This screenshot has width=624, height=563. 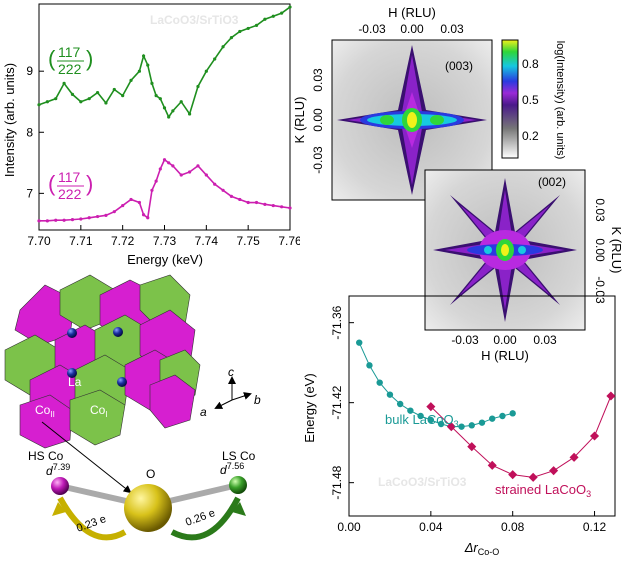 I want to click on map-003-ytick-1: 0.03, so click(x=318, y=80).